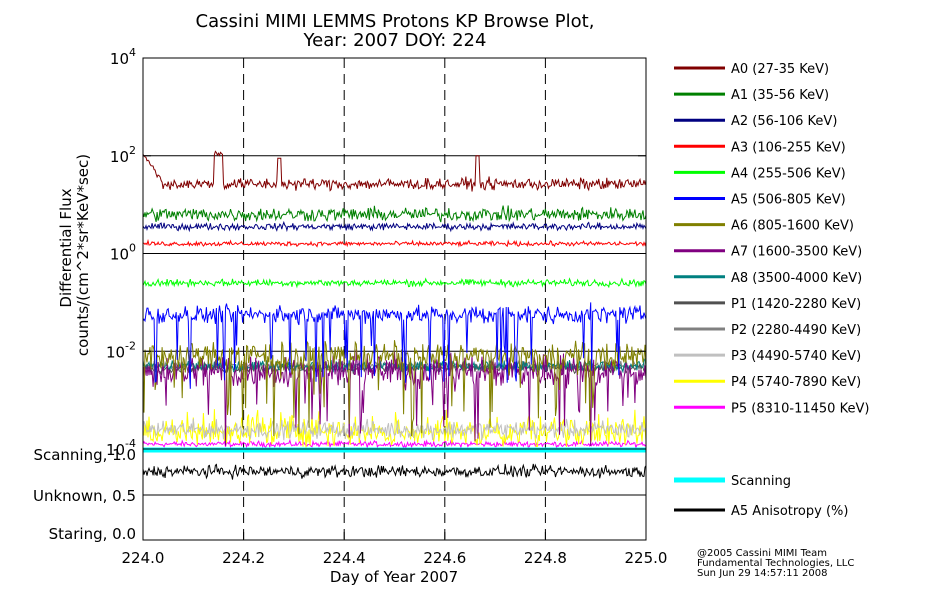 The height and width of the screenshot is (604, 950). Describe the element at coordinates (123, 57) in the screenshot. I see `y-tick-label: 10⁴` at that location.